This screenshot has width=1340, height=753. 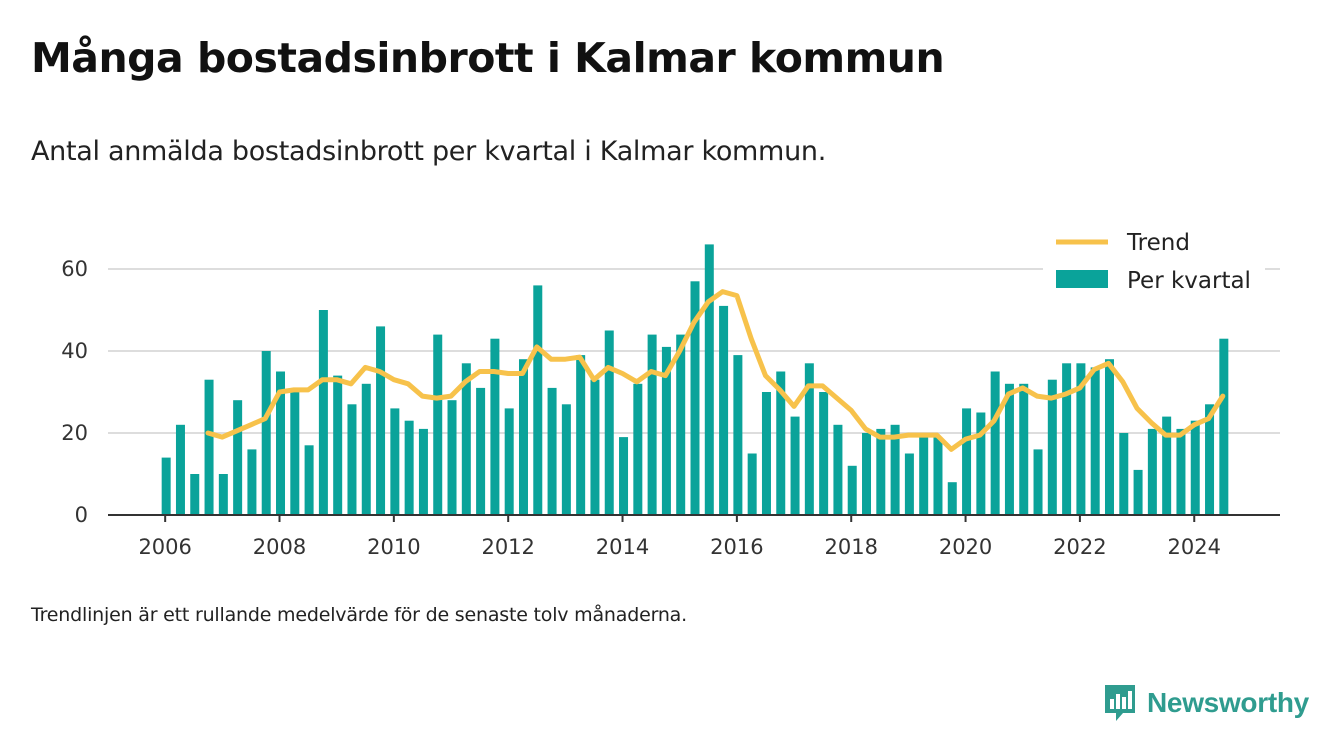 I want to click on legend-background, so click(x=1154, y=263).